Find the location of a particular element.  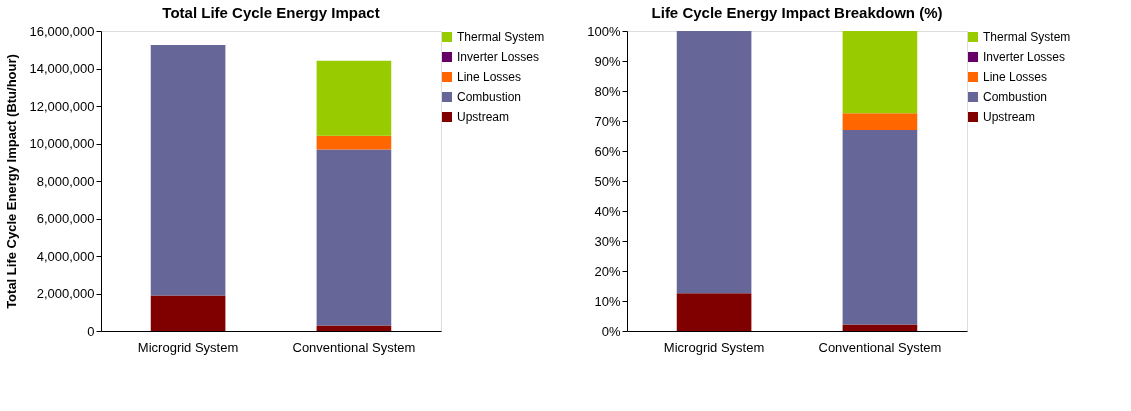

y-tick-label: 6,000,000 is located at coordinates (65, 218).